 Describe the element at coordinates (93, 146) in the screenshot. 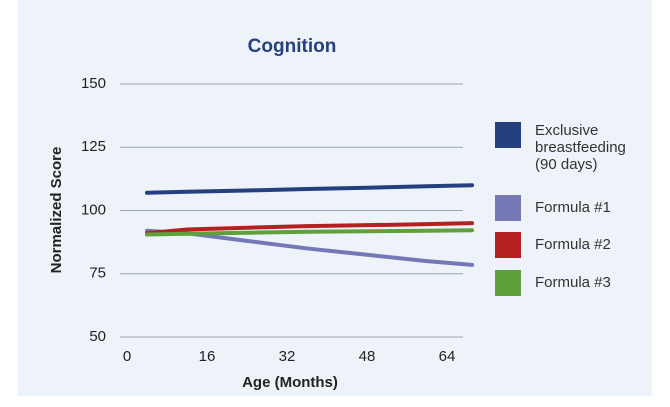

I see `y-tick-label: 125` at that location.